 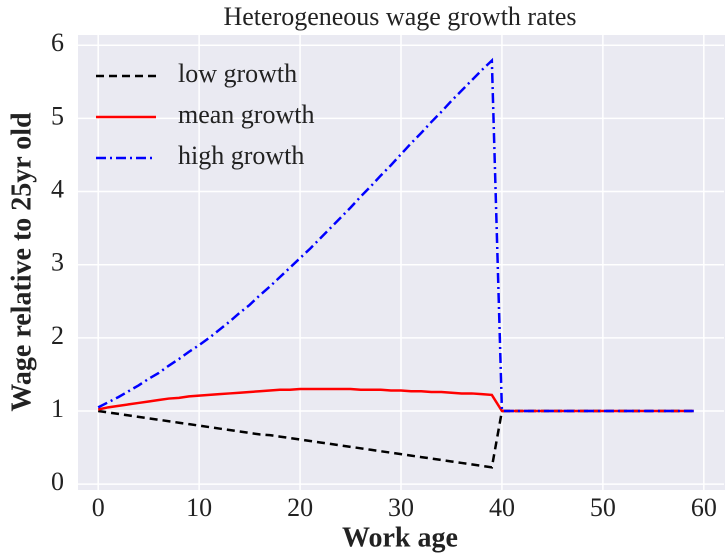 What do you see at coordinates (246, 114) in the screenshot?
I see `legend-label: mean growth` at bounding box center [246, 114].